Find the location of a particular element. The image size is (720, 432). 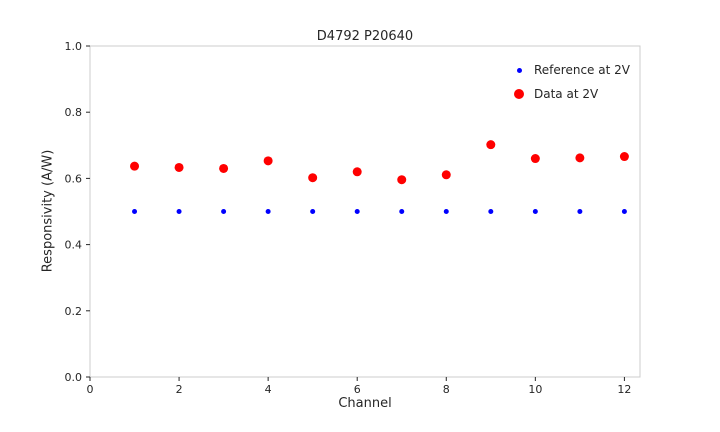

y-tick-label: 0.2 is located at coordinates (74, 311).